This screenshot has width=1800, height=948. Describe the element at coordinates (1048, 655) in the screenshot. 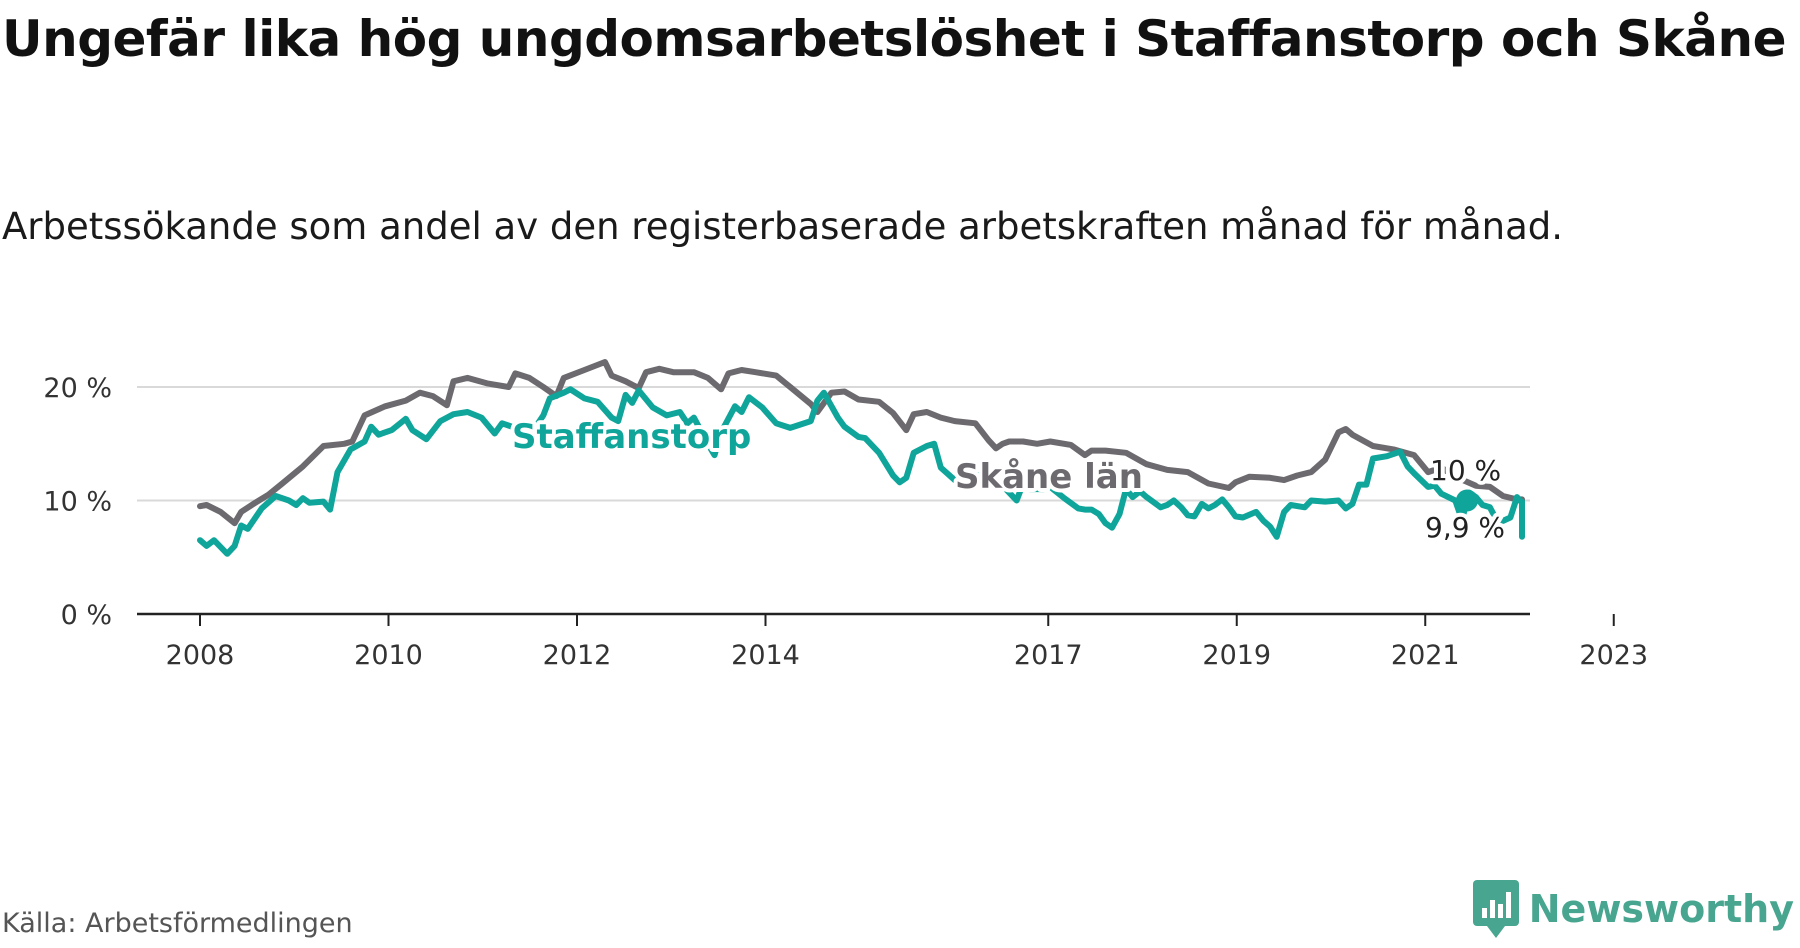

I see `x-tick-label: 2017` at that location.